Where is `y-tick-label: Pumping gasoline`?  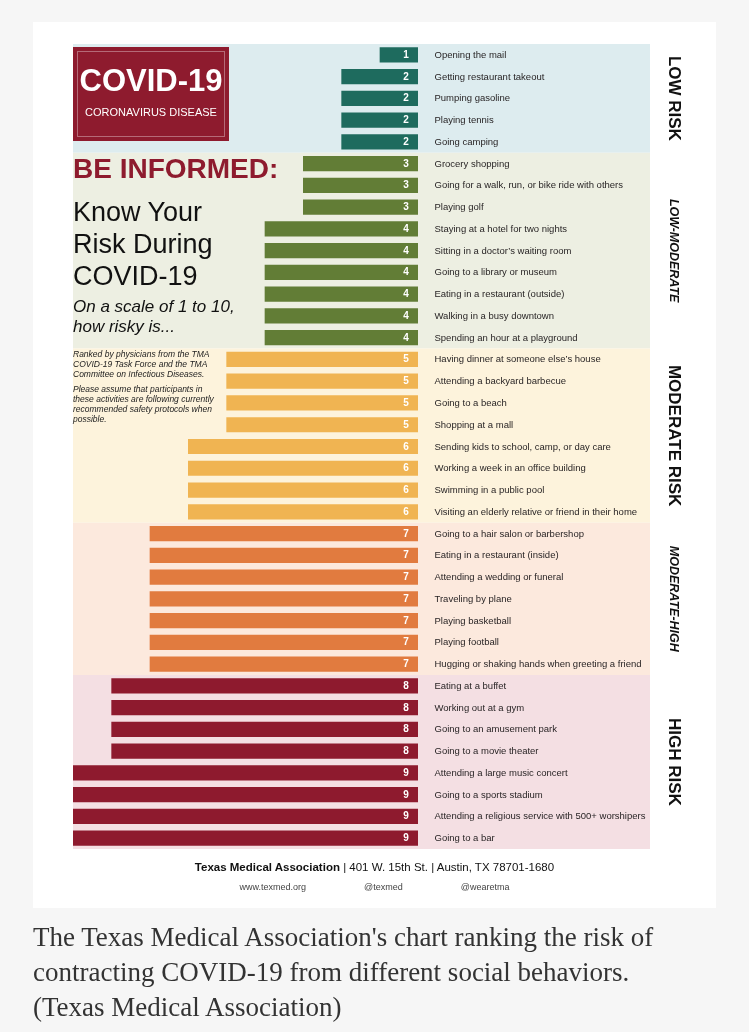
y-tick-label: Pumping gasoline is located at coordinates (472, 98).